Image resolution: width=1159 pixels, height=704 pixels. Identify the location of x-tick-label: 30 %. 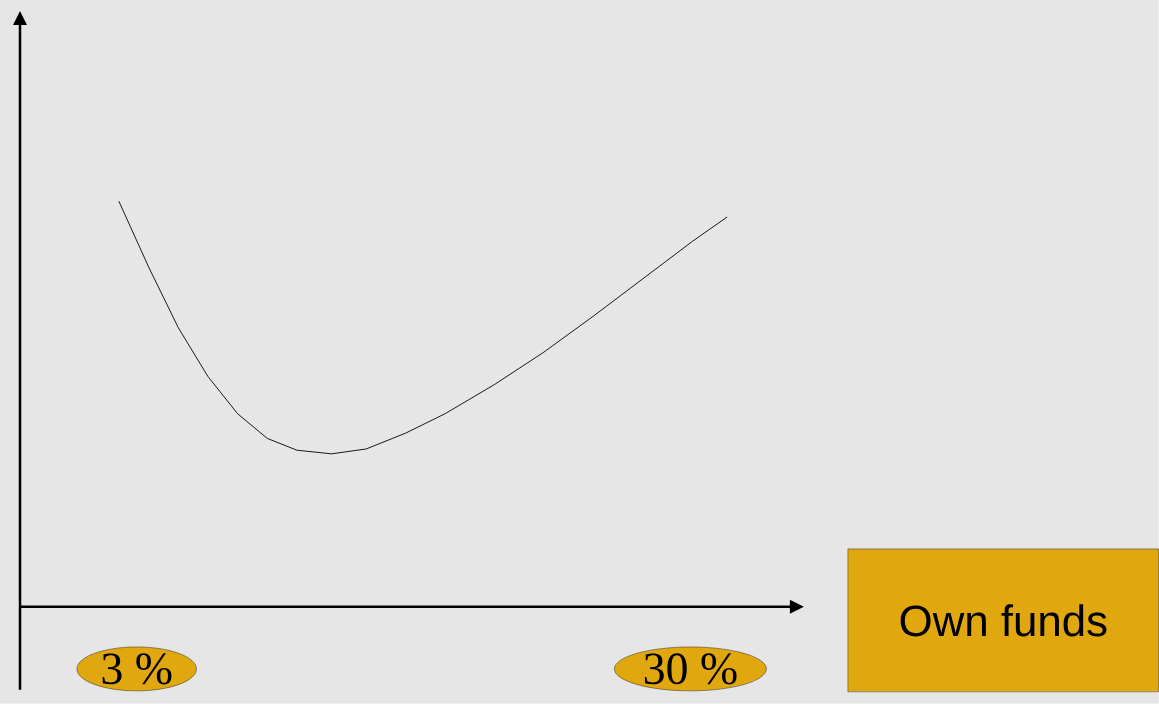
(690, 669).